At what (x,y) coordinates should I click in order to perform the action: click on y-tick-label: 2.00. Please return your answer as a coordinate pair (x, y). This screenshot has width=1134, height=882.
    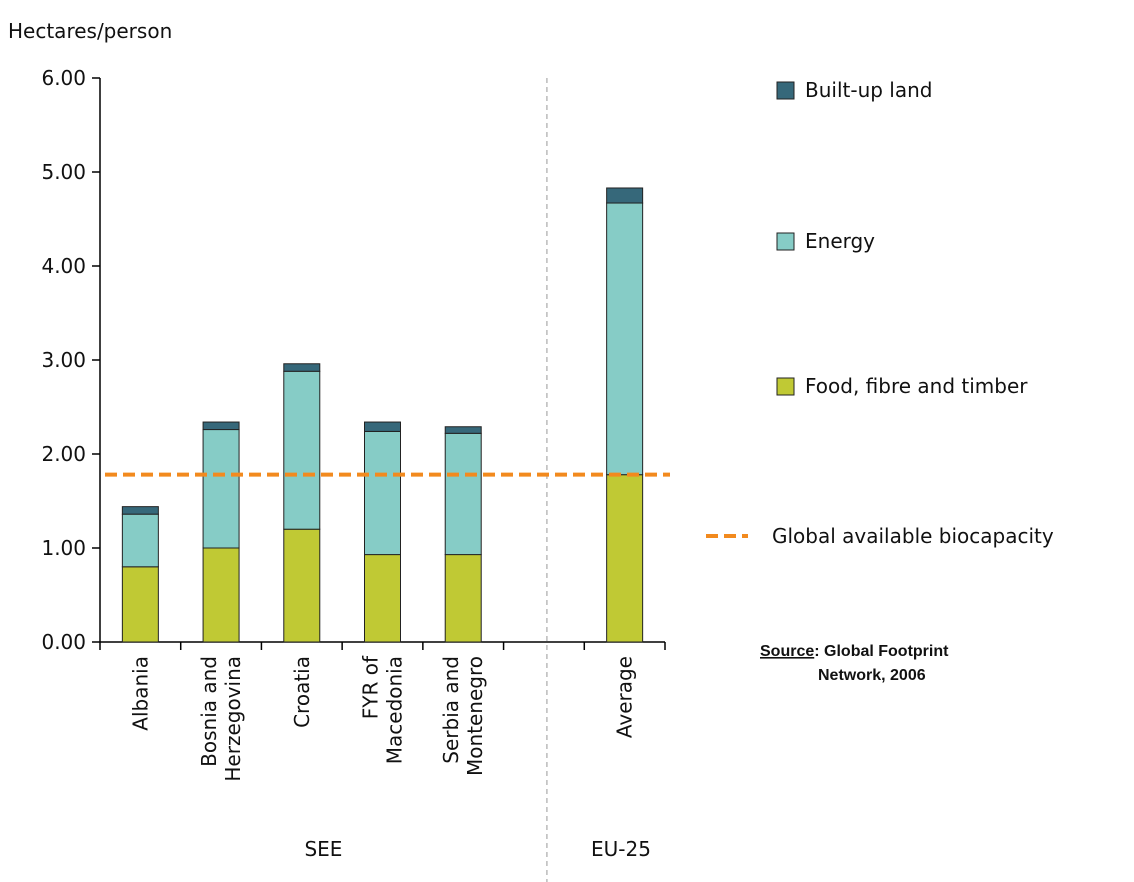
    Looking at the image, I should click on (63, 454).